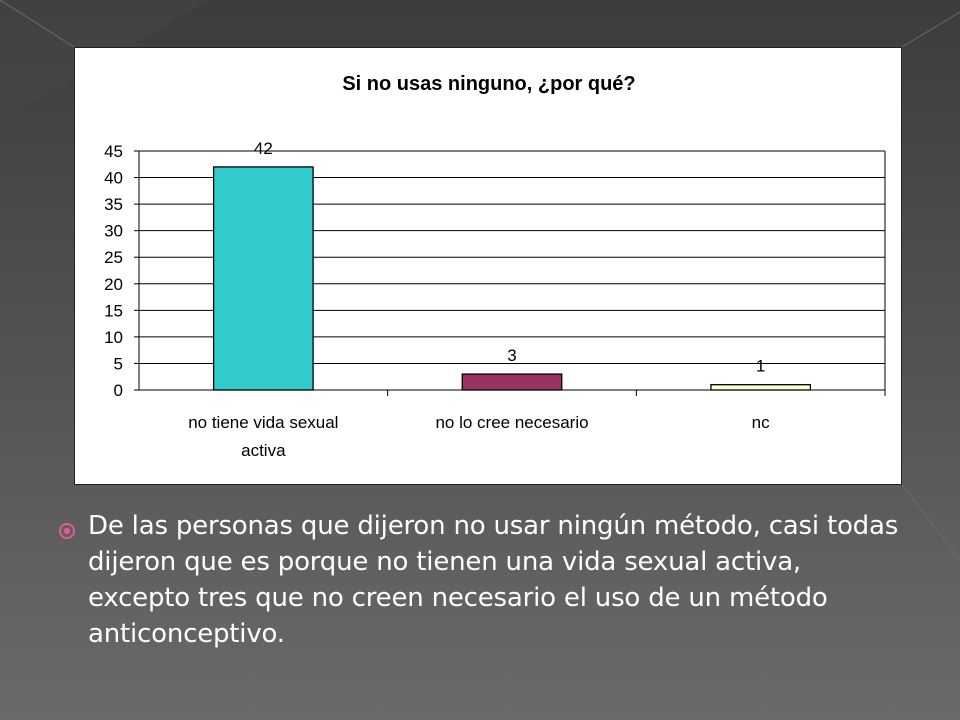 The width and height of the screenshot is (960, 720). What do you see at coordinates (113, 204) in the screenshot?
I see `y-tick-label: 35` at bounding box center [113, 204].